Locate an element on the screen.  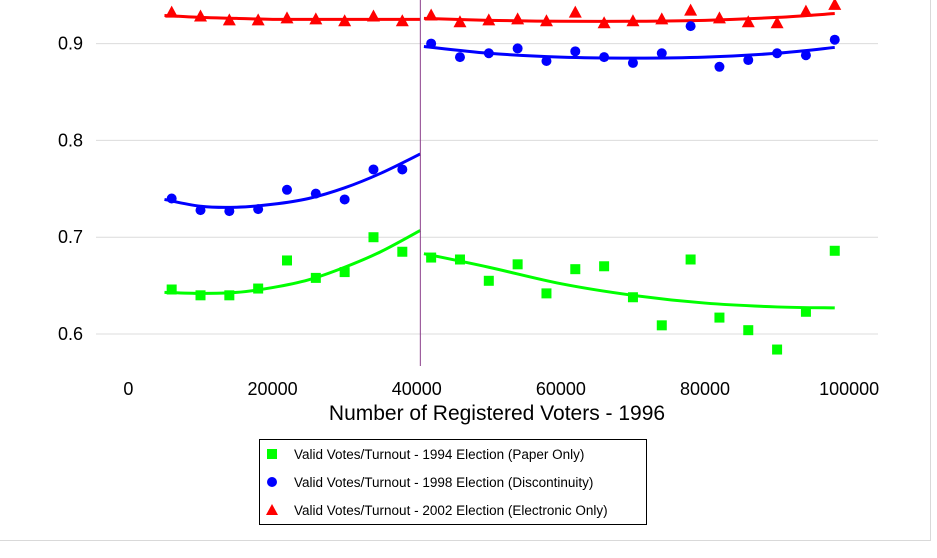
frame-right-border is located at coordinates (930, 270).